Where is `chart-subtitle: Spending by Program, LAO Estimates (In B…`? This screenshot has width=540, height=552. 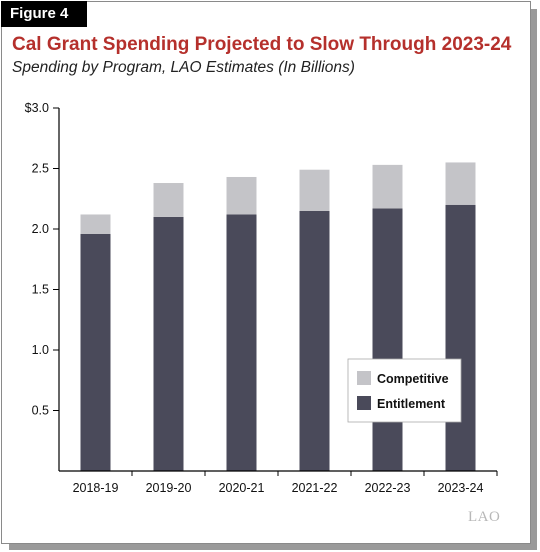 chart-subtitle: Spending by Program, LAO Estimates (In B… is located at coordinates (183, 67).